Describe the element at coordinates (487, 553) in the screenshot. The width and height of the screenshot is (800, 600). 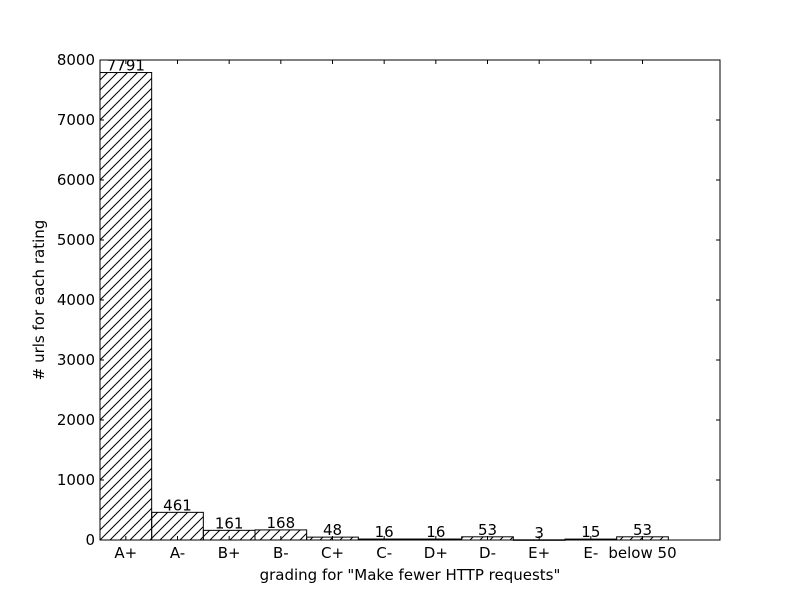
I see `x-tick-label: D-` at that location.